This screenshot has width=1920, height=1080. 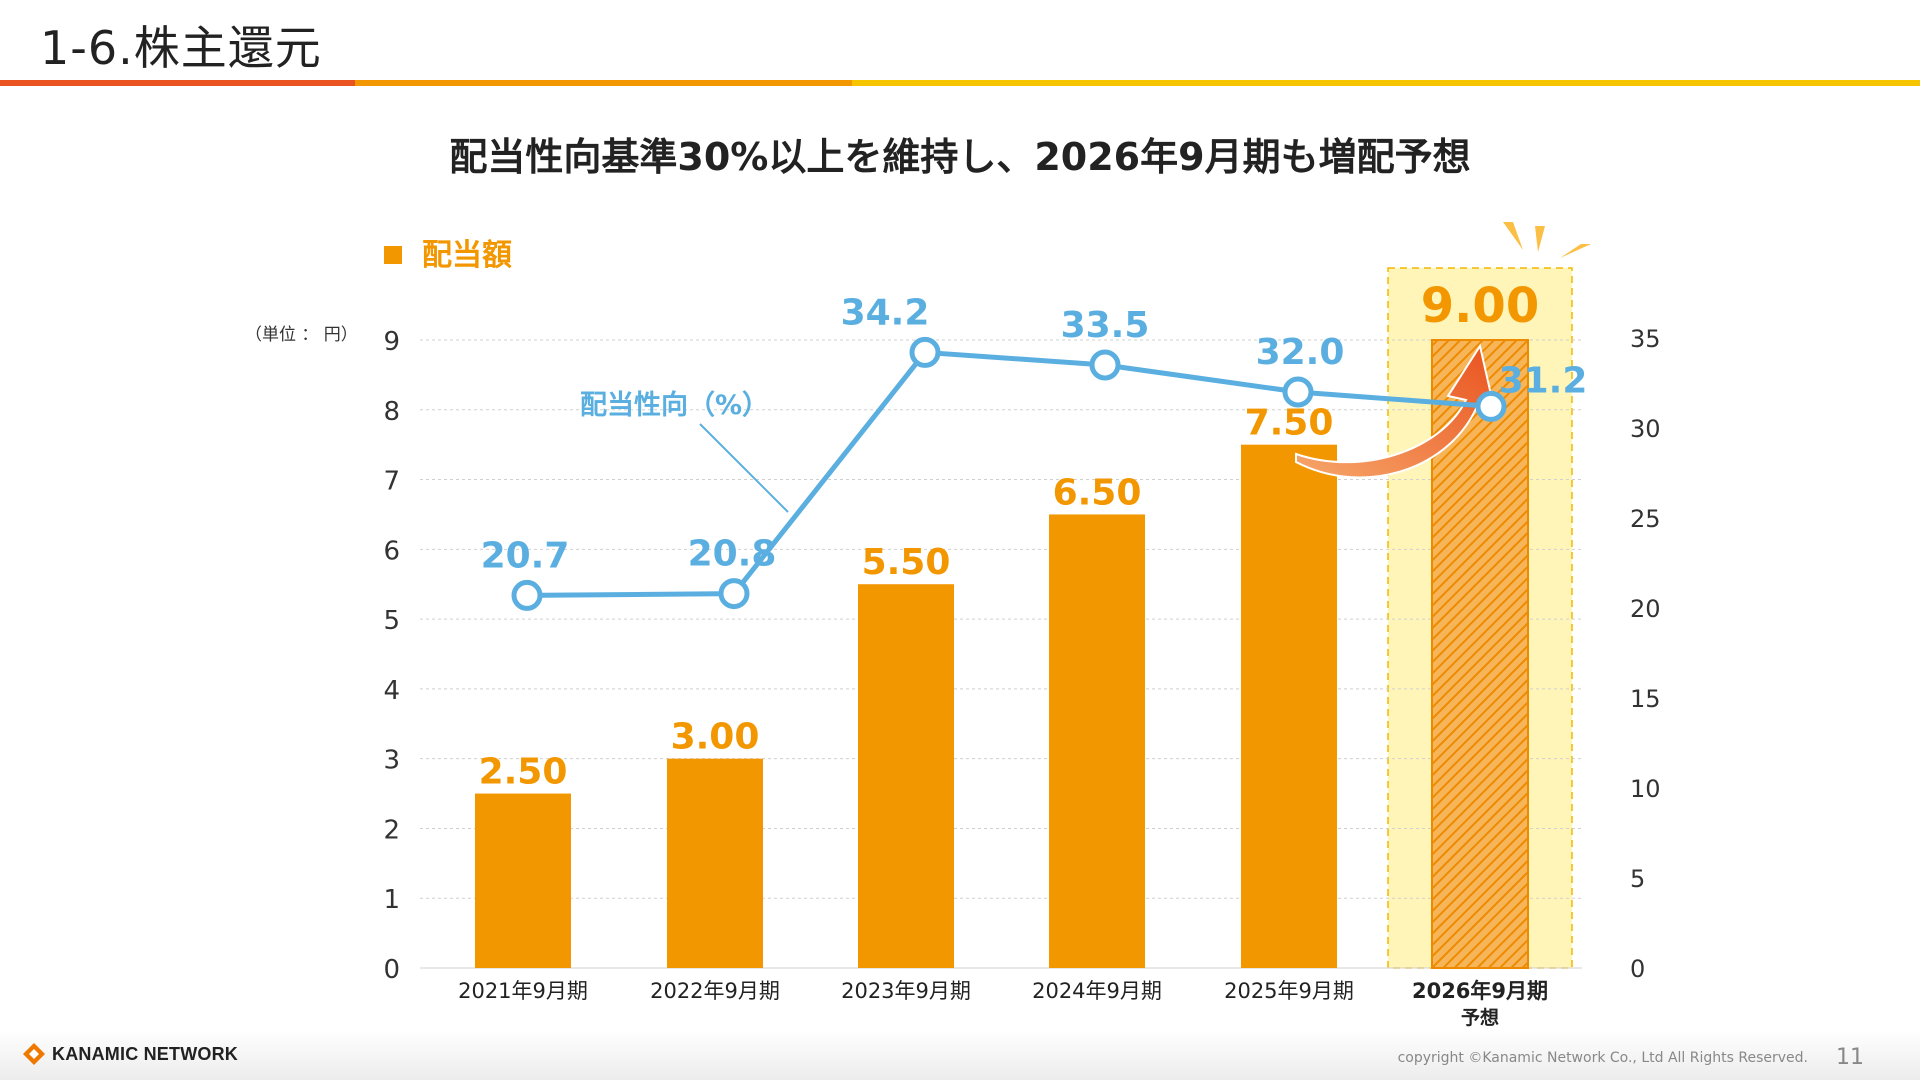 What do you see at coordinates (1645, 339) in the screenshot?
I see `y-right-tick-label: 35` at bounding box center [1645, 339].